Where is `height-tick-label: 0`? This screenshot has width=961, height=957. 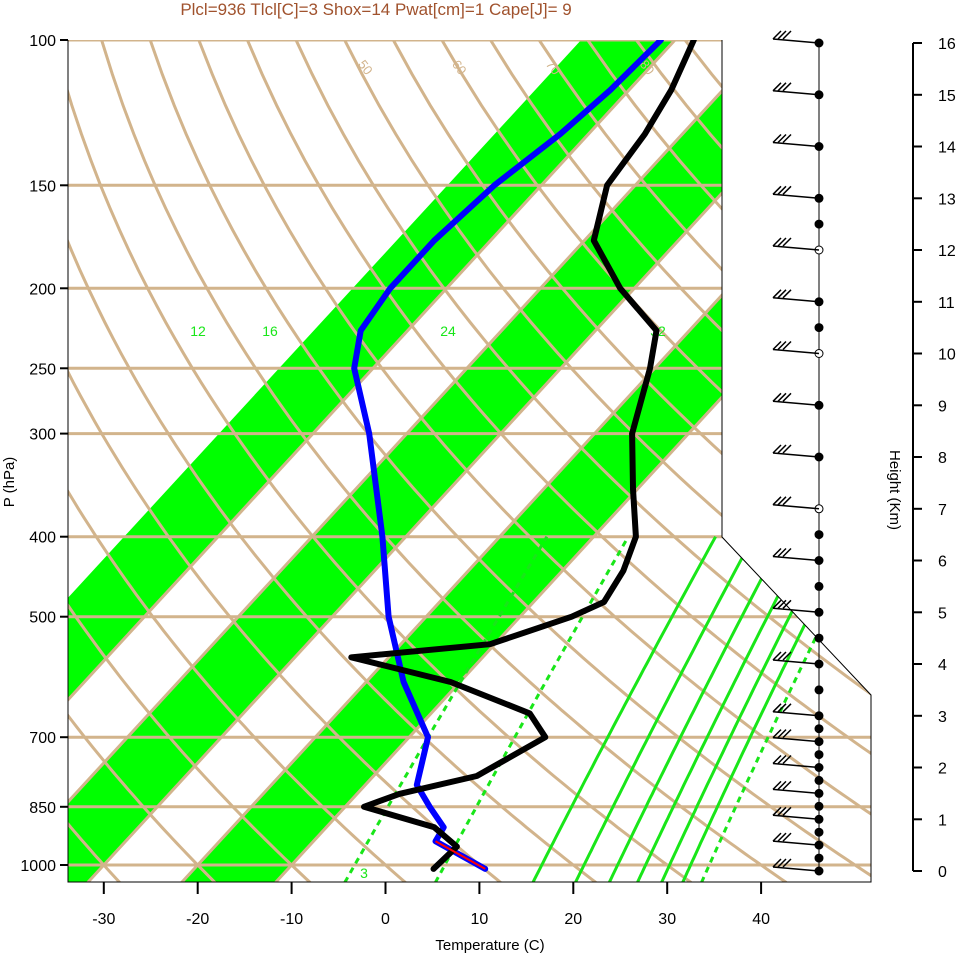
height-tick-label: 0 is located at coordinates (942, 872).